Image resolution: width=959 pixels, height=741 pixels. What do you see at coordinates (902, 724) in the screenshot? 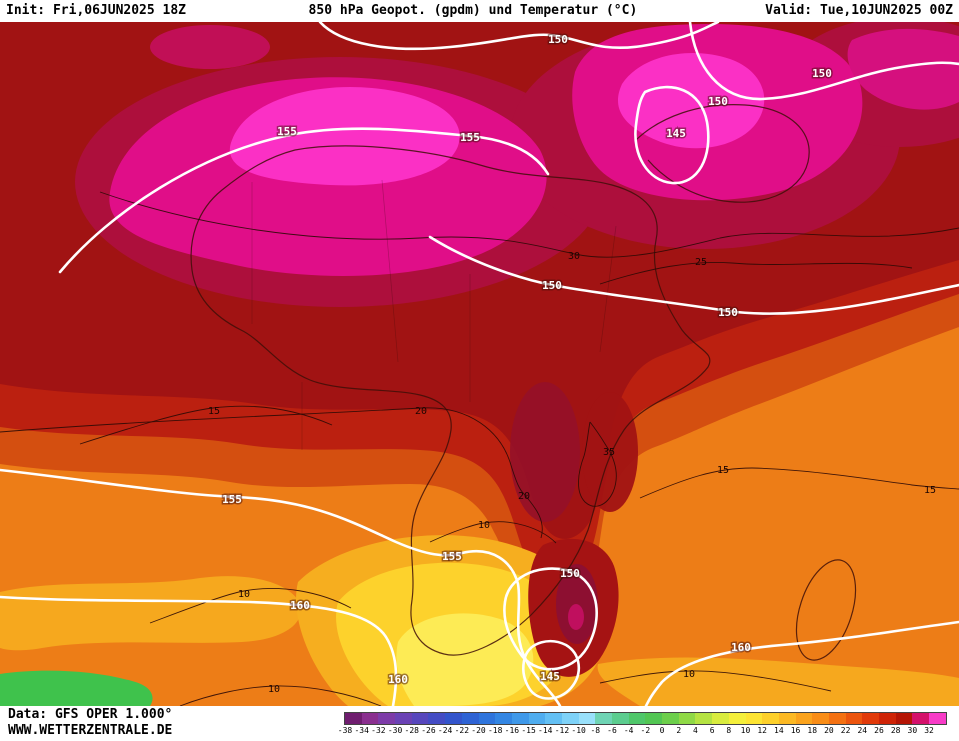
I see `colorbar-segment: 28` at bounding box center [902, 724].